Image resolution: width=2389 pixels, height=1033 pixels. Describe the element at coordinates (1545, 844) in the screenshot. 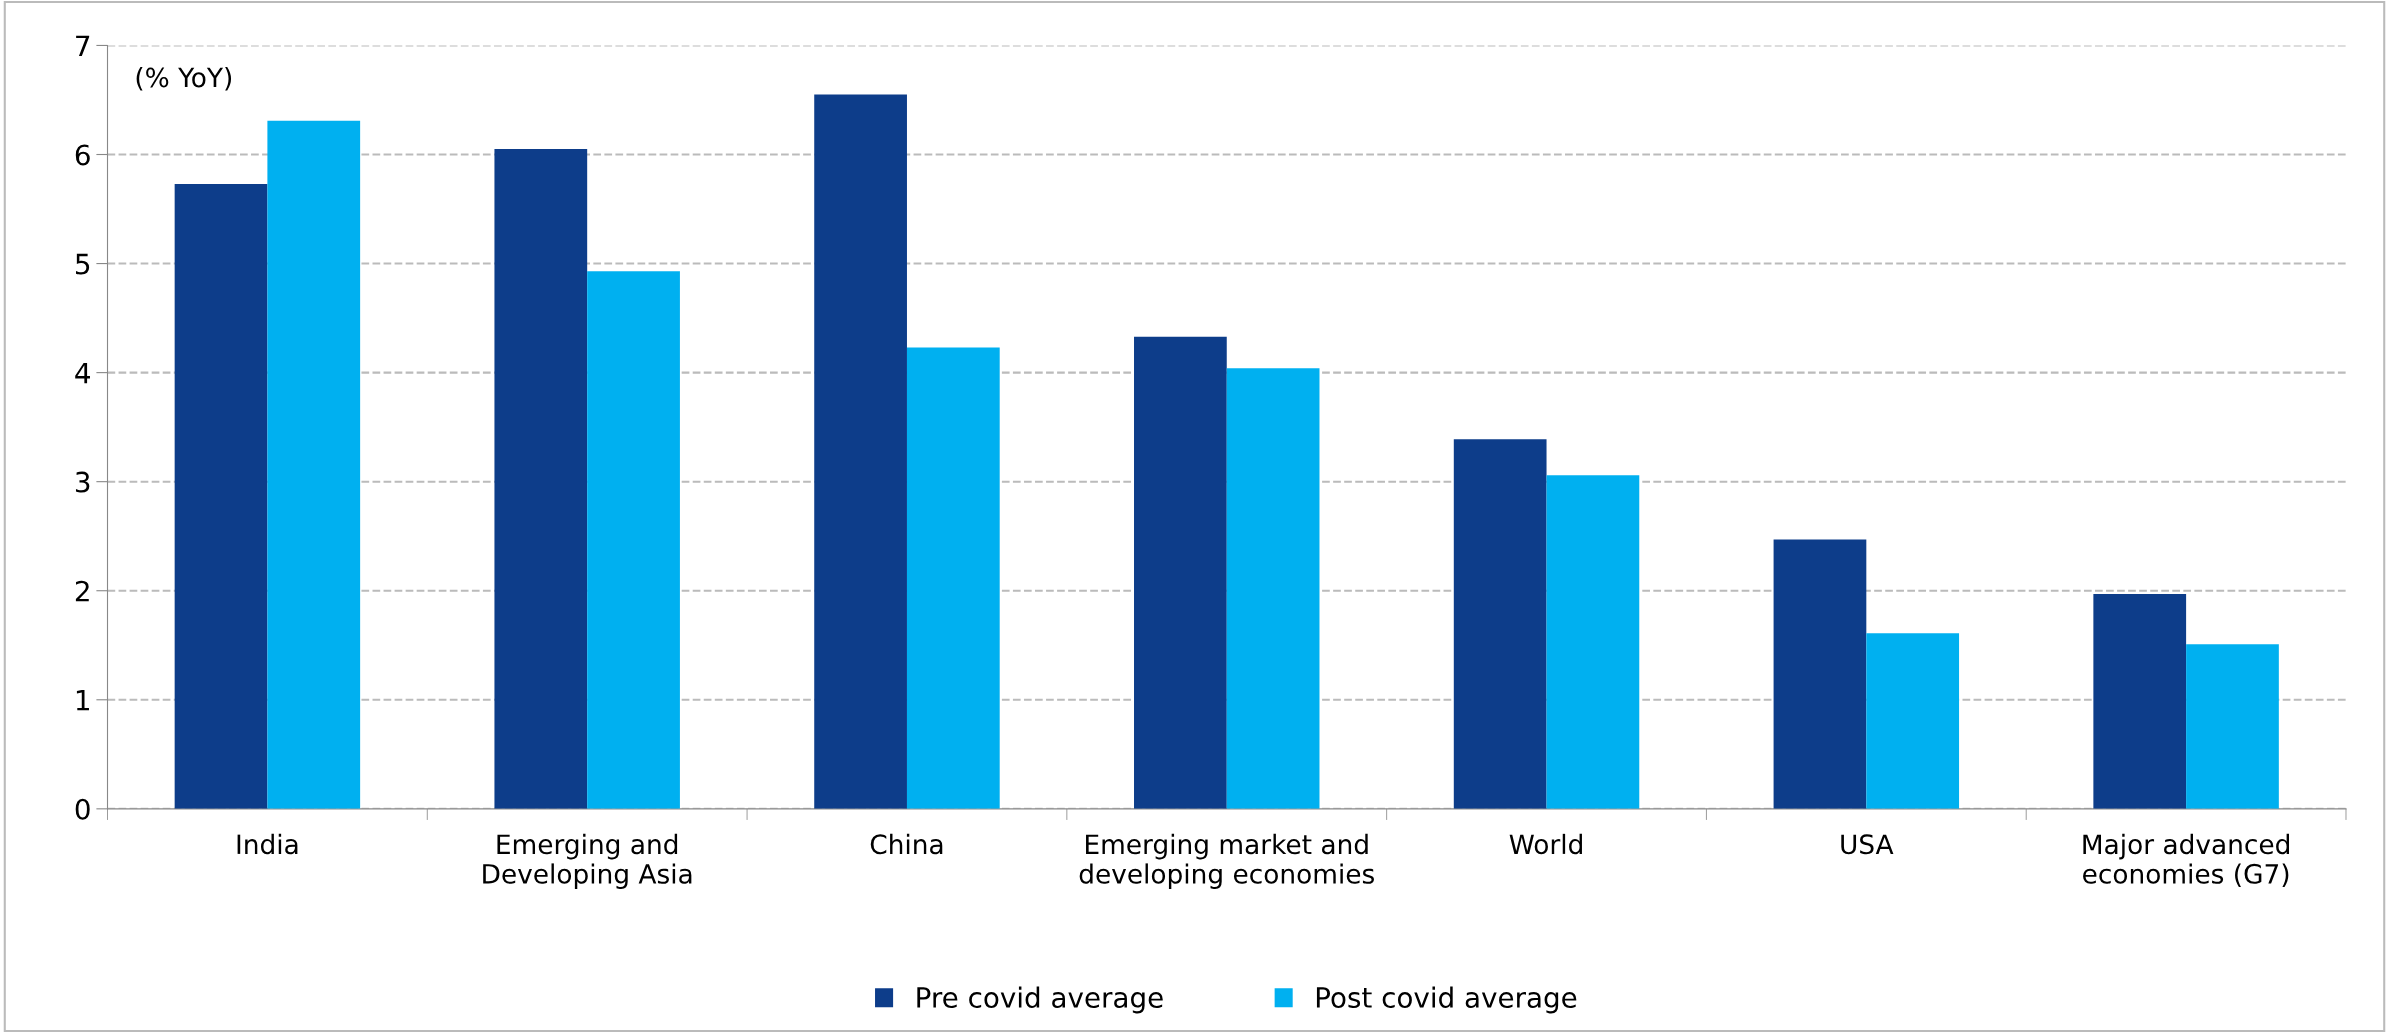

I see `x-tick-label: World` at that location.